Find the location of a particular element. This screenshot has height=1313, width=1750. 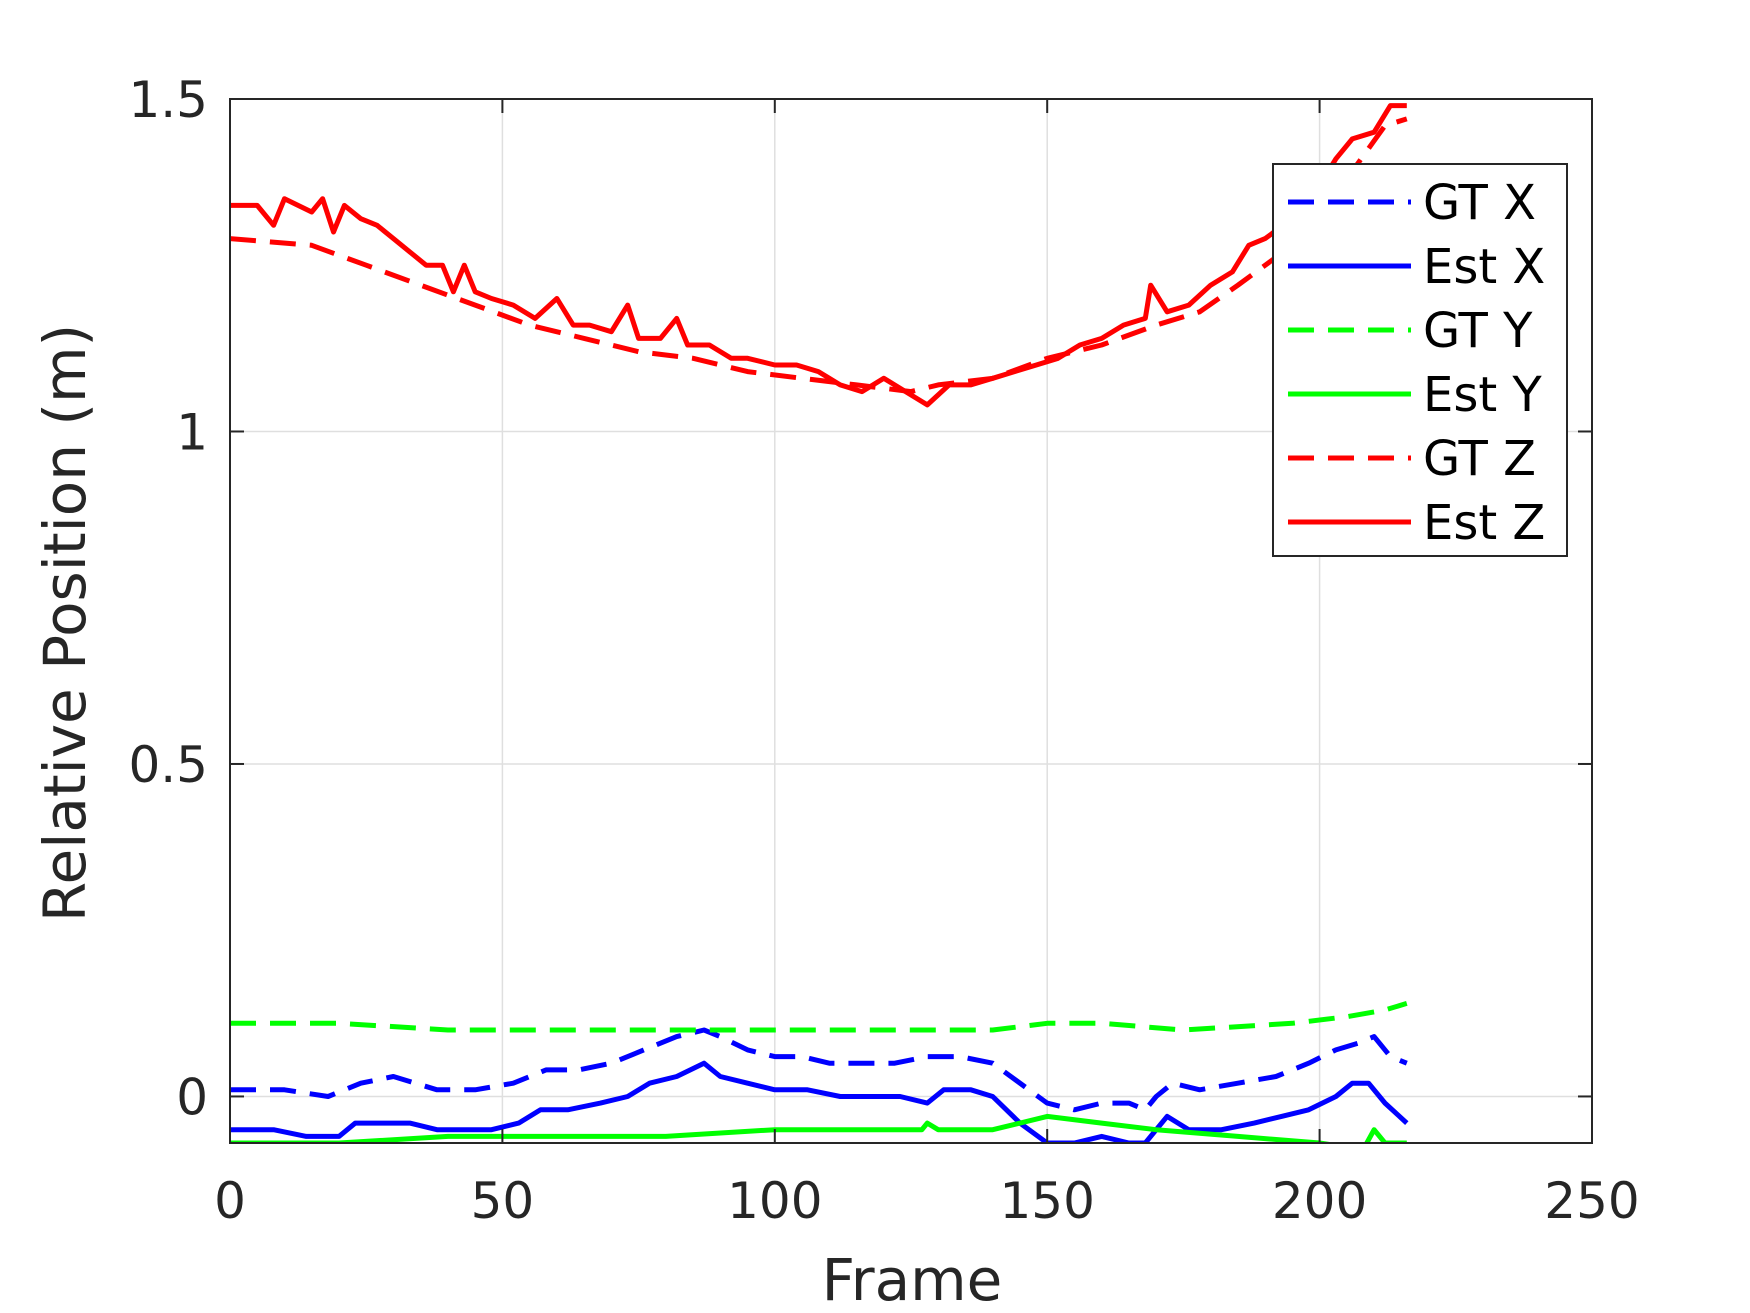

y-tick-label: 0 is located at coordinates (192, 1097).